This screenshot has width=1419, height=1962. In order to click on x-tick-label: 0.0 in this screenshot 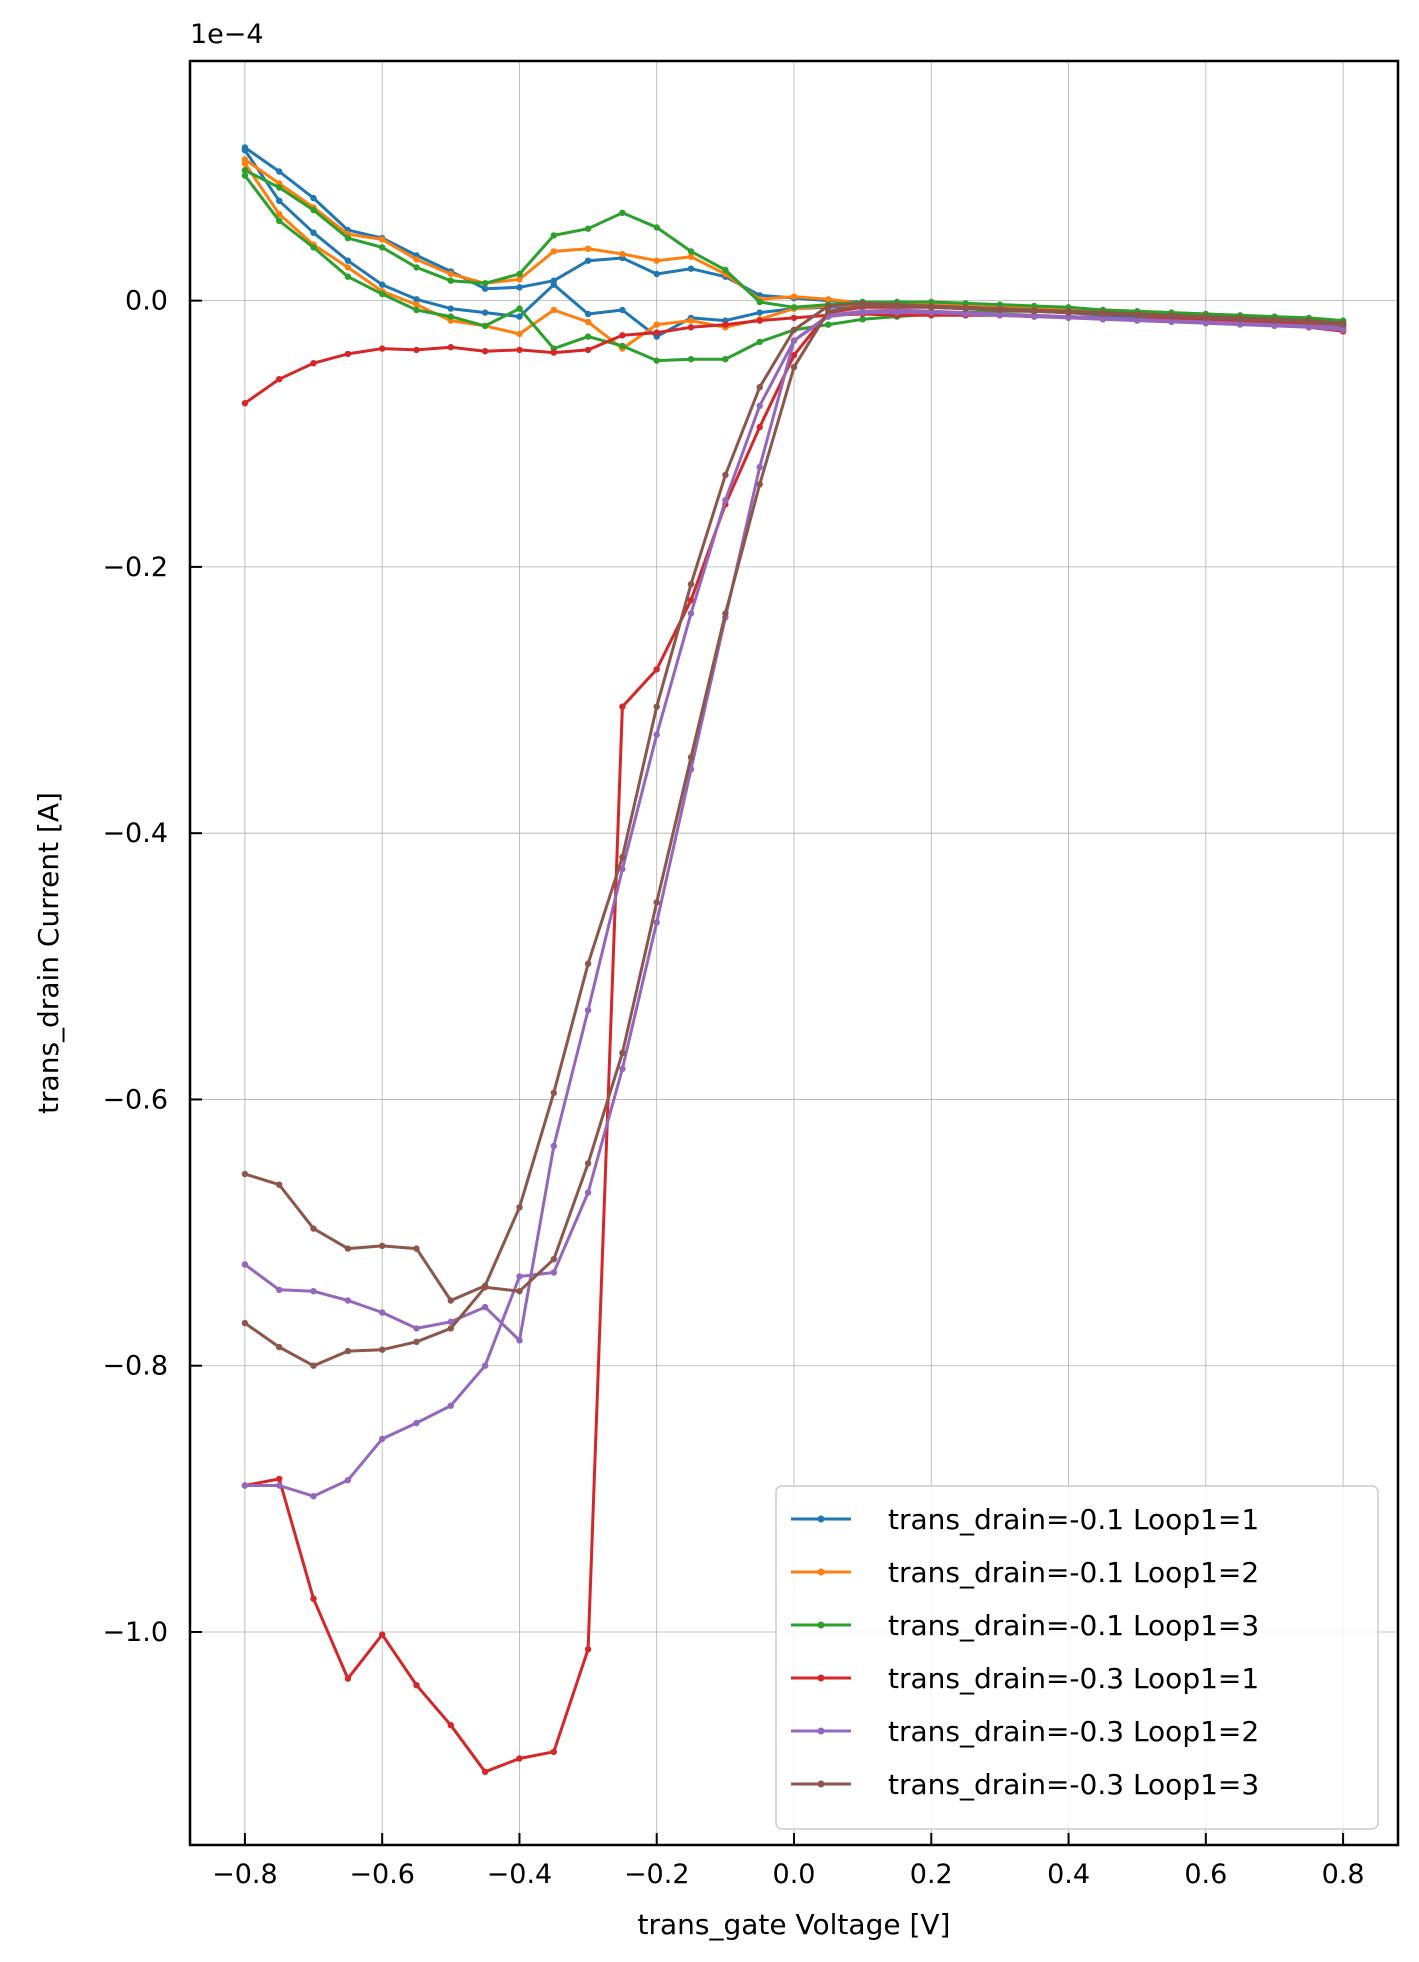, I will do `click(794, 1874)`.